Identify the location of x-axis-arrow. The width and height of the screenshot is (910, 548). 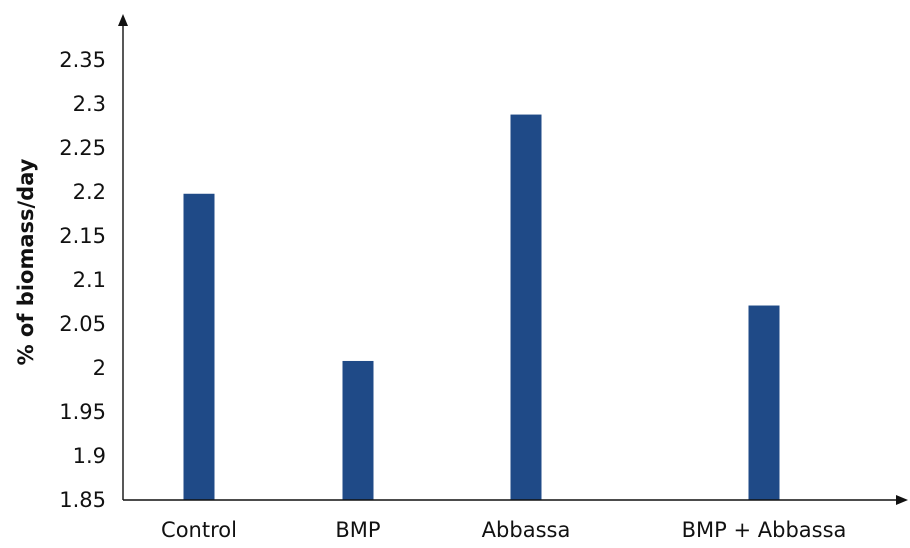
(902, 500).